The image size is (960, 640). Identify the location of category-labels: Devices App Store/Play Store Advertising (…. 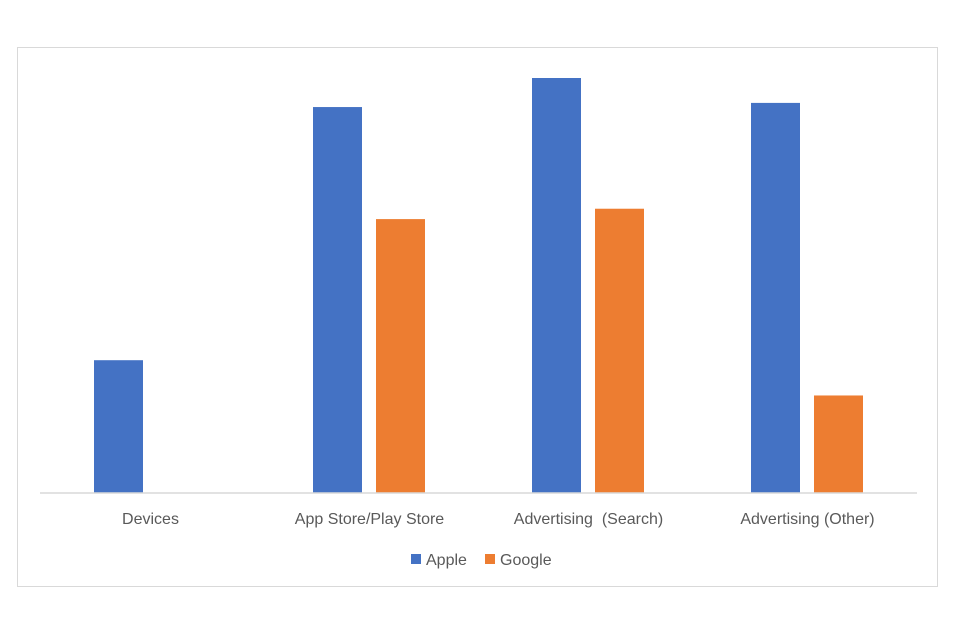
(498, 519).